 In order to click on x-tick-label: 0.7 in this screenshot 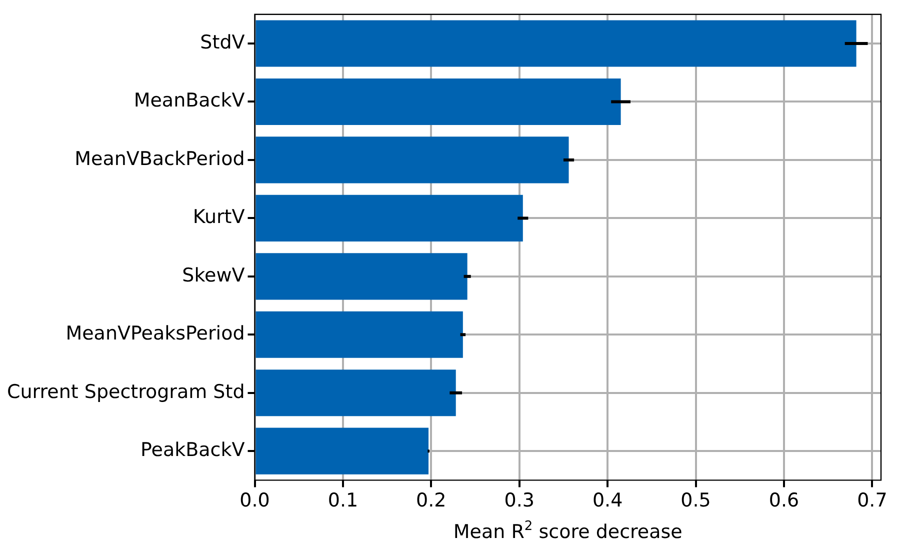, I will do `click(872, 501)`.